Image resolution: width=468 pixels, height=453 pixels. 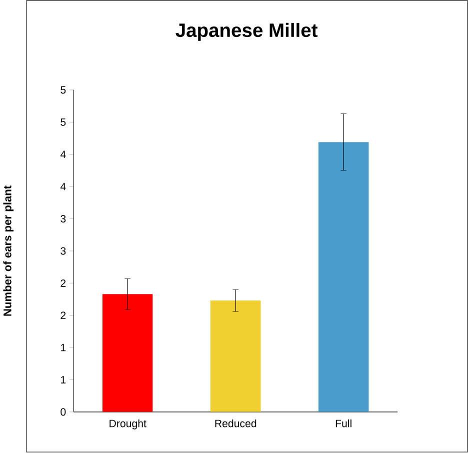 What do you see at coordinates (344, 424) in the screenshot?
I see `x-tick-label: Full` at bounding box center [344, 424].